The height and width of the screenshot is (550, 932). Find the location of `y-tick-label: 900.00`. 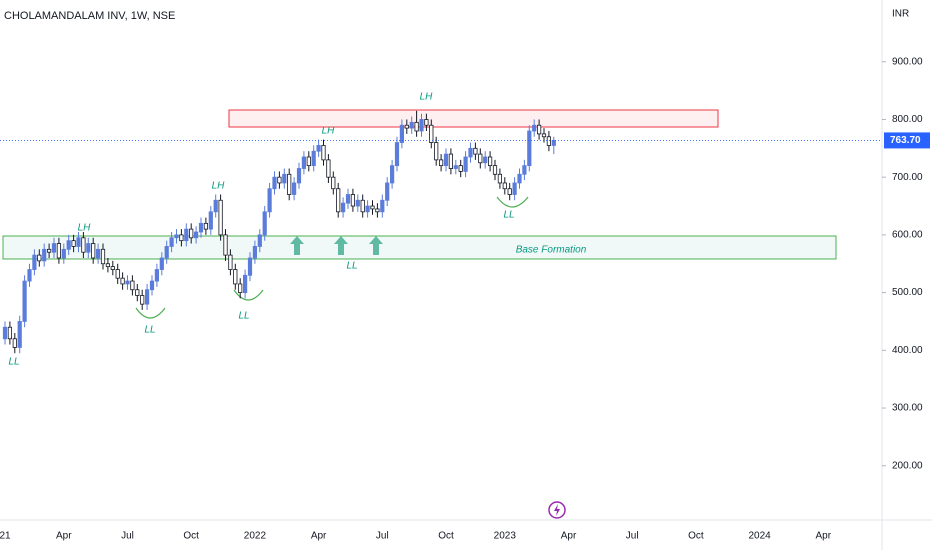

y-tick-label: 900.00 is located at coordinates (907, 61).